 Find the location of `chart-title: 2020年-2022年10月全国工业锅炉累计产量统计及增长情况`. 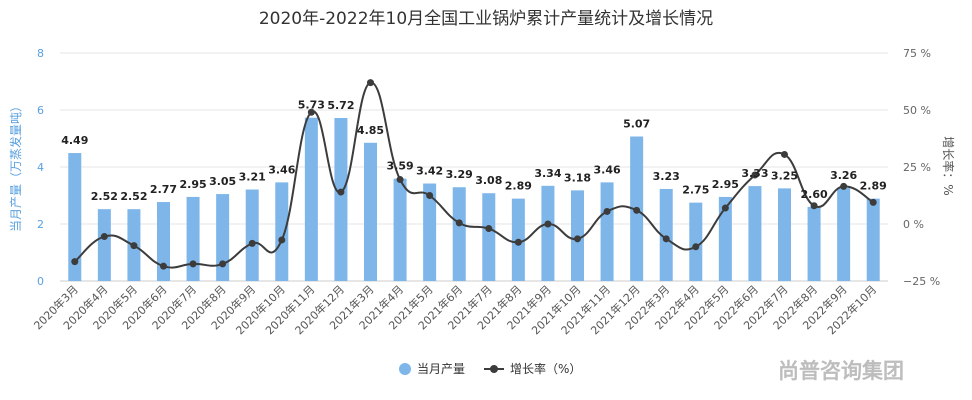

chart-title: 2020年-2022年10月全国工业锅炉累计产量统计及增长情况 is located at coordinates (486, 19).